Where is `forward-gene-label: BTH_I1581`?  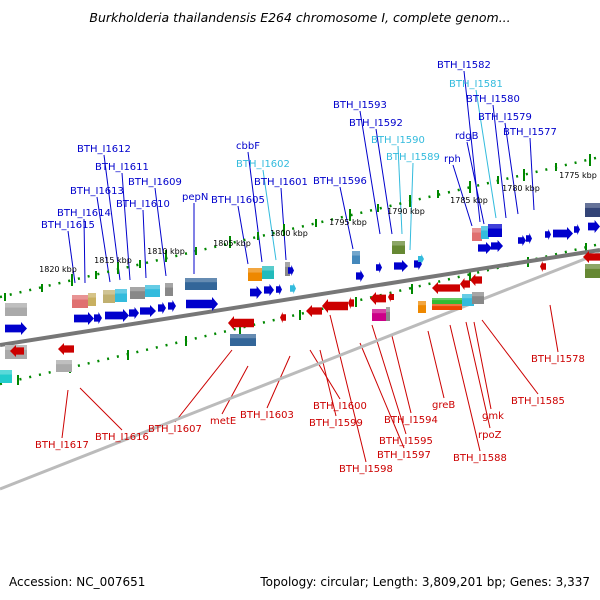
forward-gene-label: BTH_I1581 is located at coordinates (476, 84).